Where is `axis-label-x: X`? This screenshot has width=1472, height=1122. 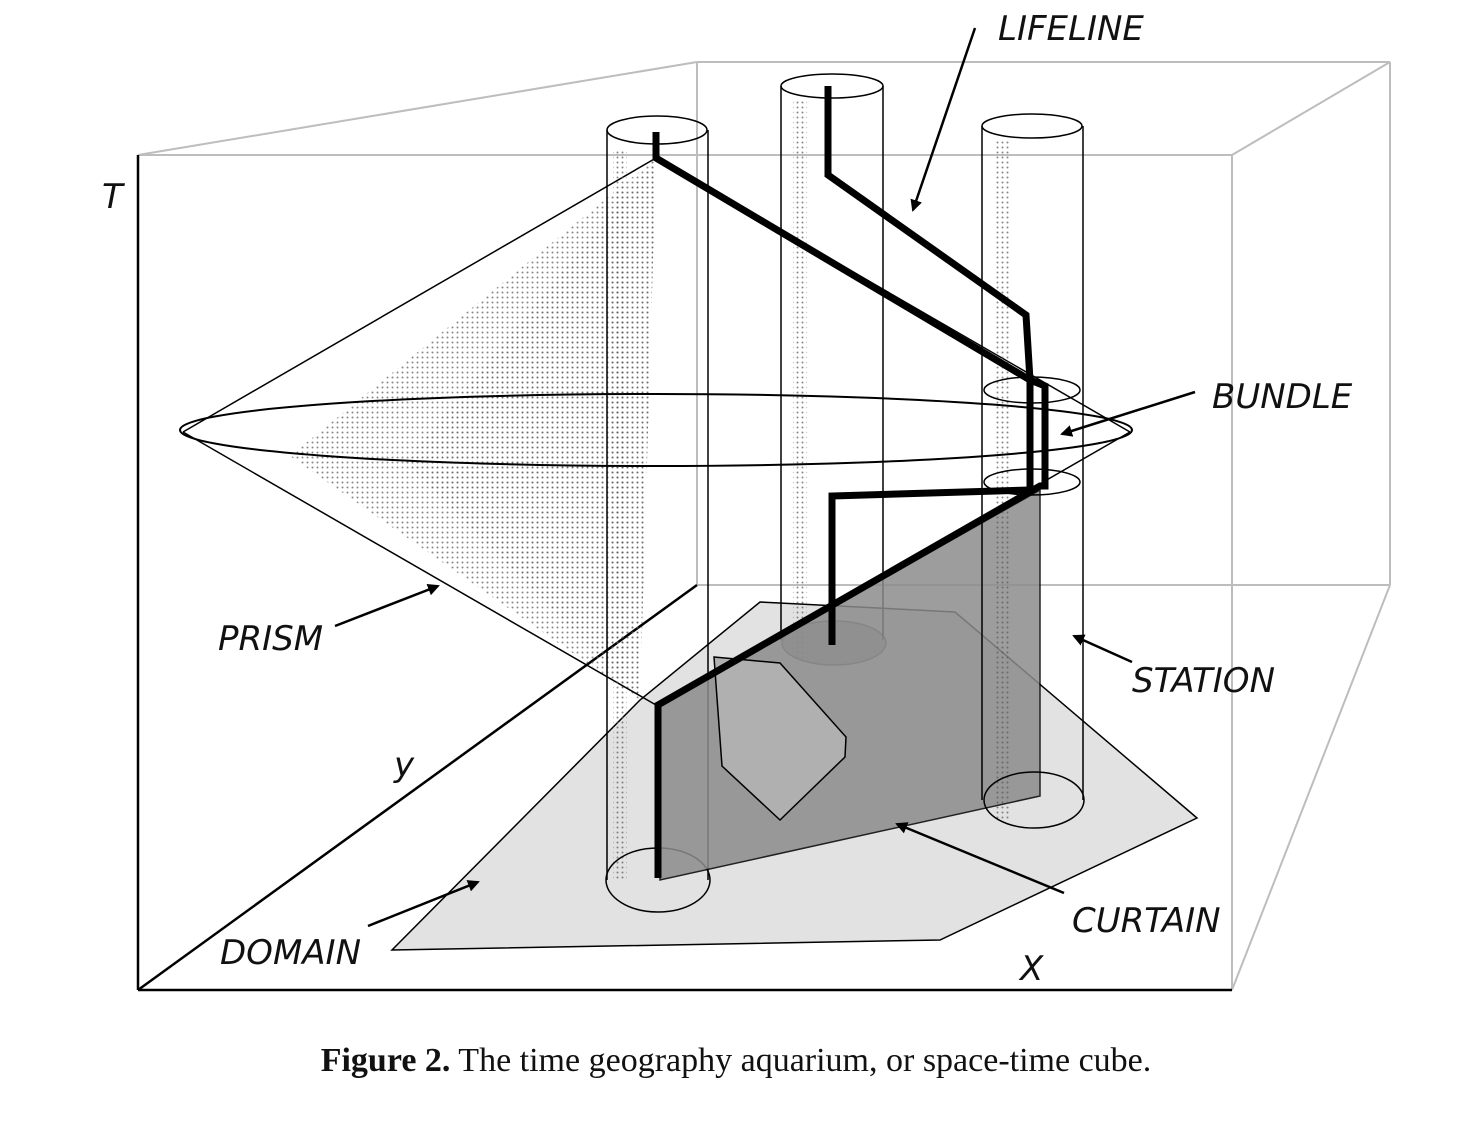 axis-label-x: X is located at coordinates (1031, 969).